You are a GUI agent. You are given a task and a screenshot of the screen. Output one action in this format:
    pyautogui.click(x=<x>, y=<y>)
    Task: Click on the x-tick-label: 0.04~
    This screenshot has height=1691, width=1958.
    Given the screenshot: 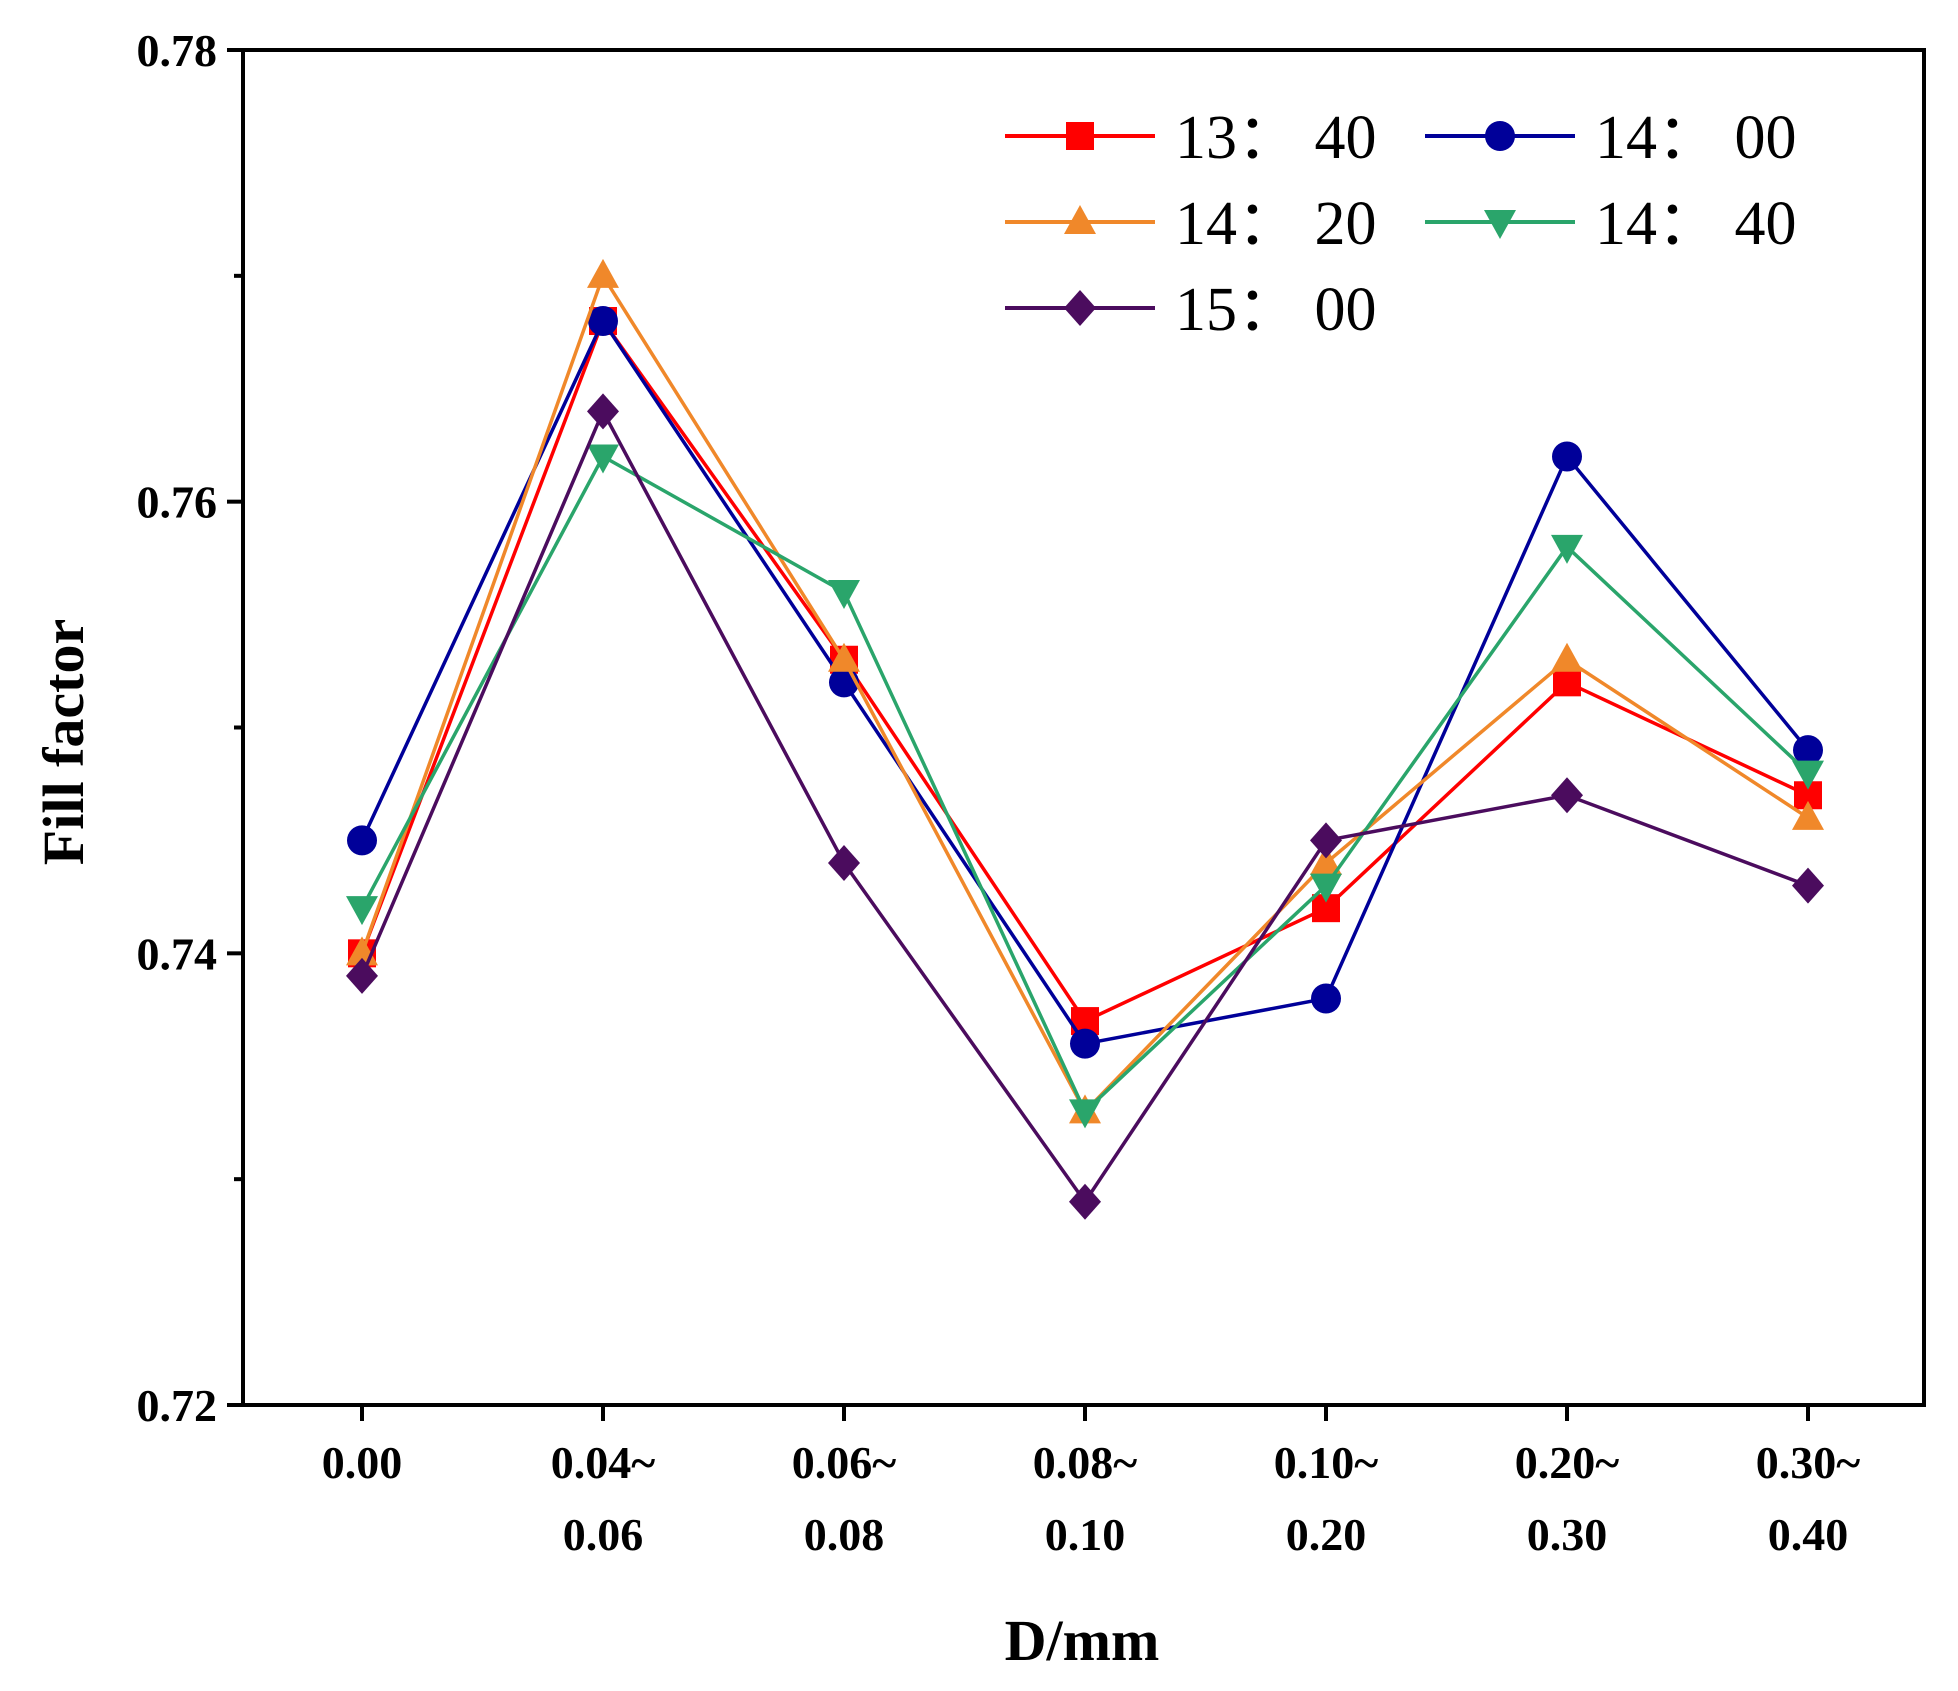 What is the action you would take?
    pyautogui.click(x=603, y=1462)
    